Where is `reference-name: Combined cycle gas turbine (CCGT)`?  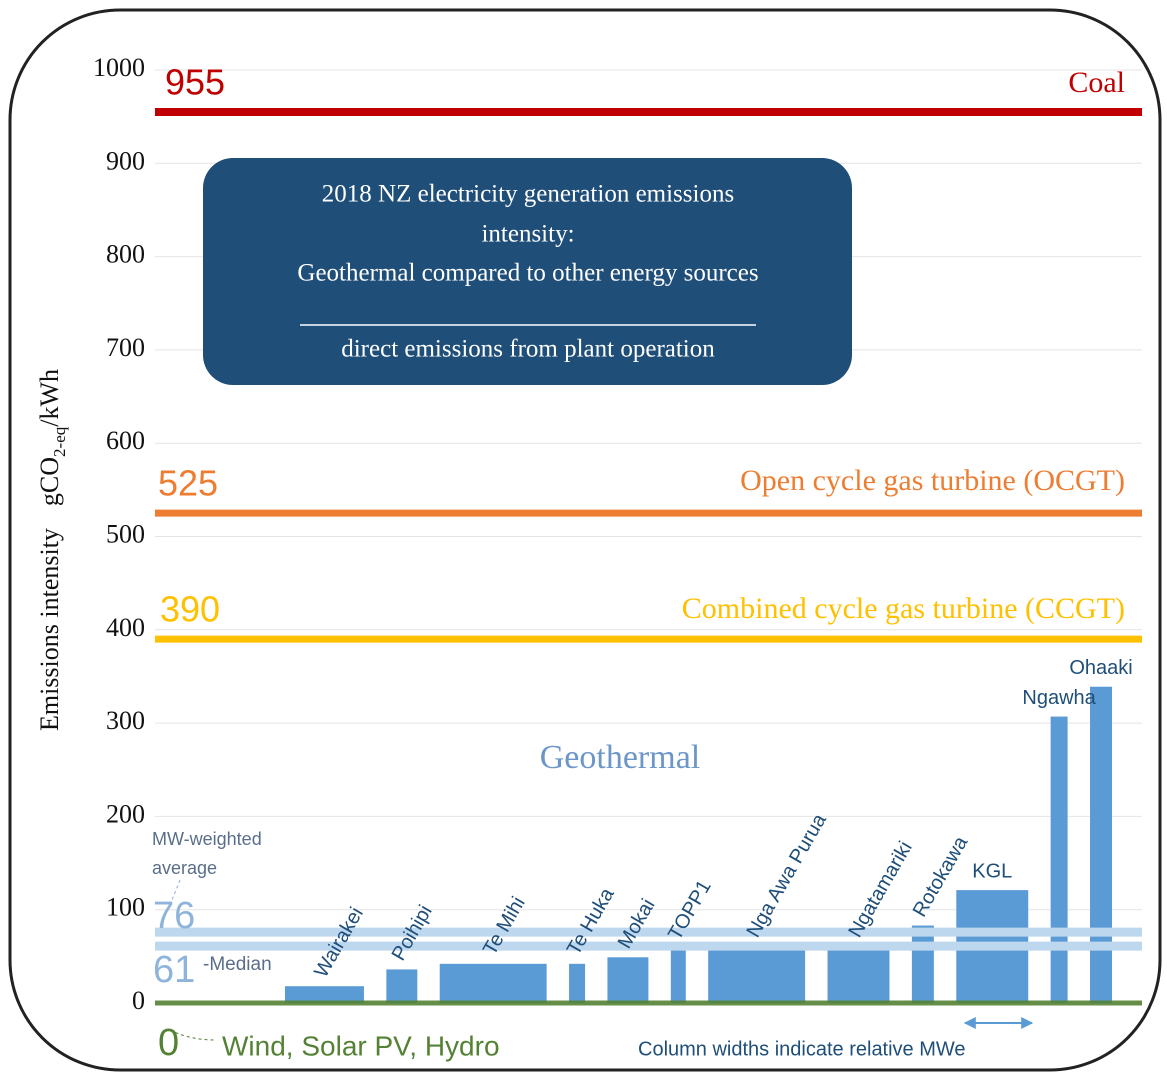 reference-name: Combined cycle gas turbine (CCGT) is located at coordinates (903, 608).